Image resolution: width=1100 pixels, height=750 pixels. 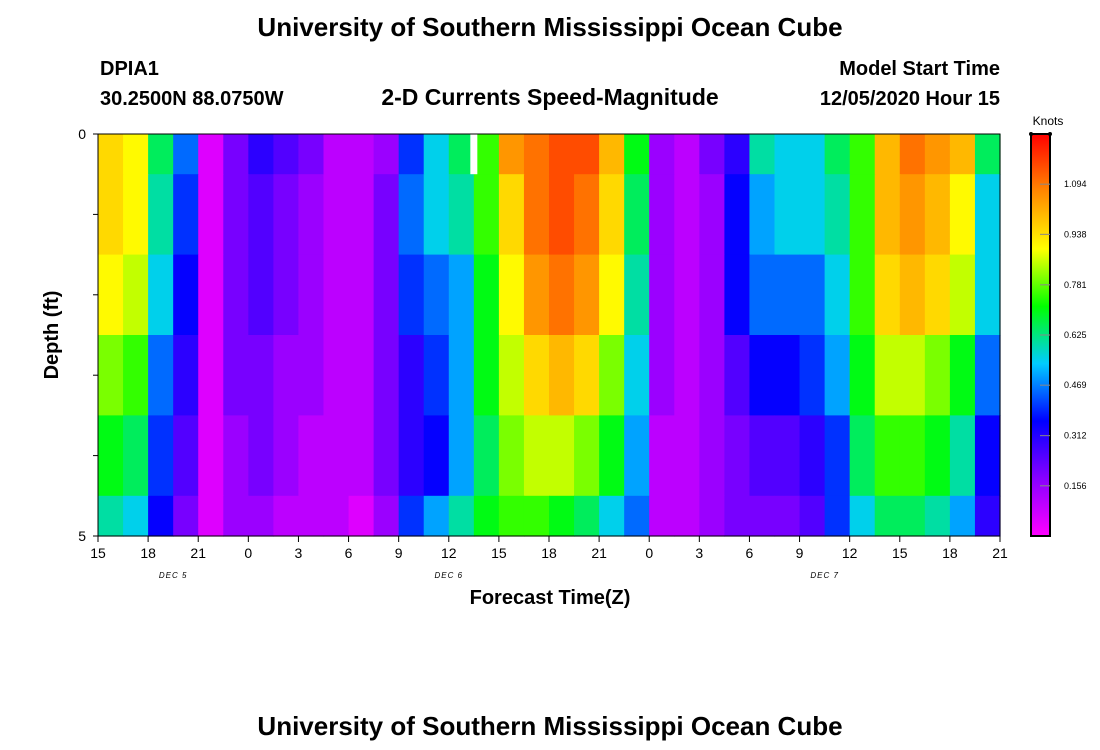 What do you see at coordinates (399, 553) in the screenshot?
I see `x-tick-label: 9` at bounding box center [399, 553].